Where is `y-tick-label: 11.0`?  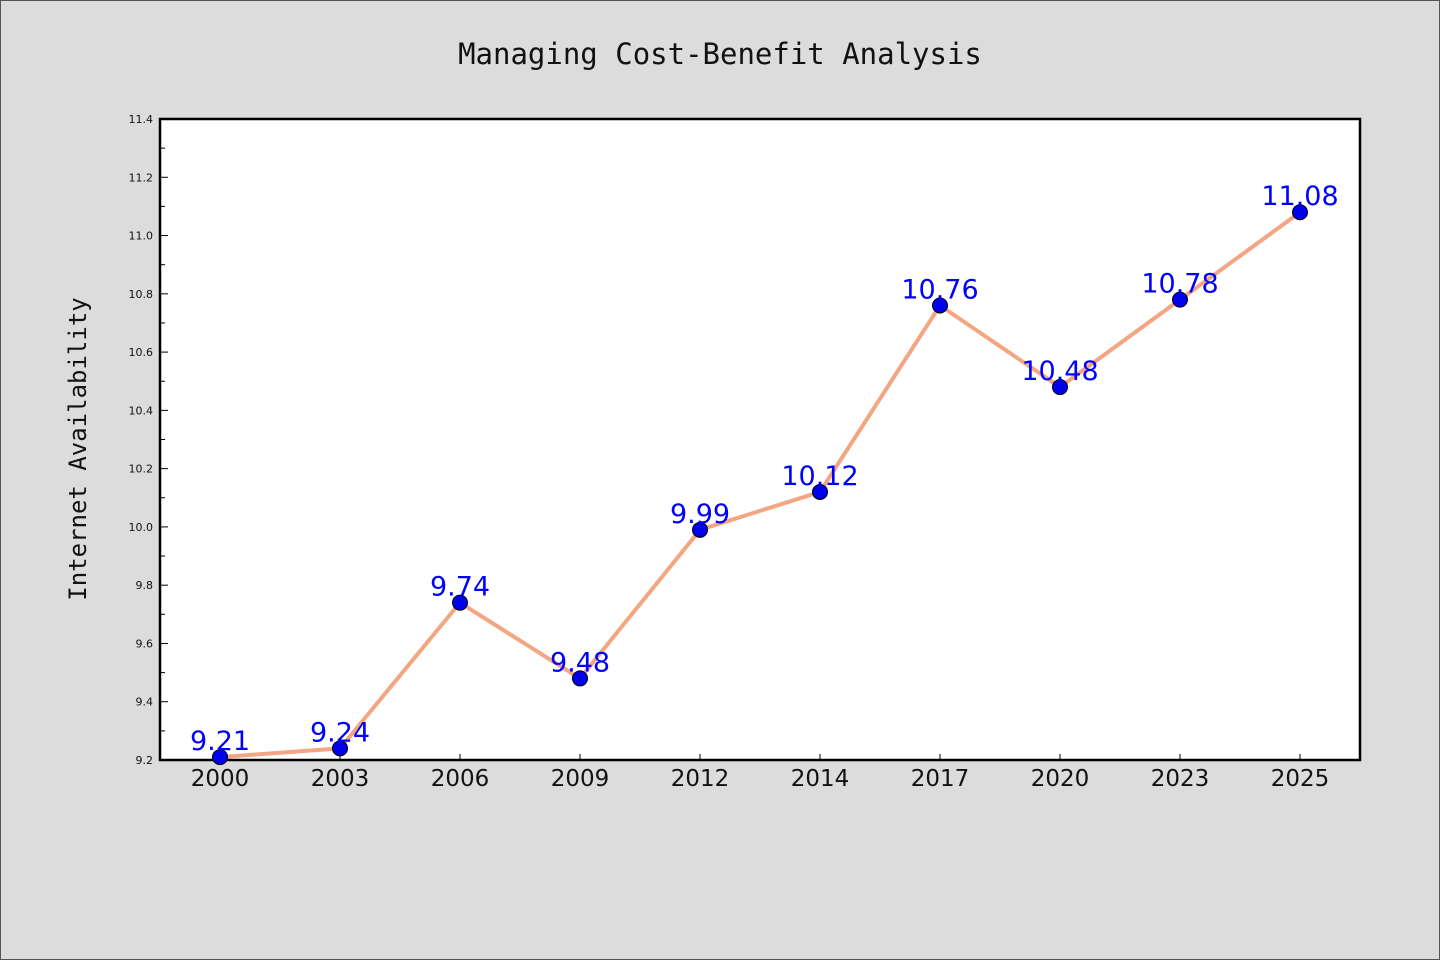 y-tick-label: 11.0 is located at coordinates (141, 236).